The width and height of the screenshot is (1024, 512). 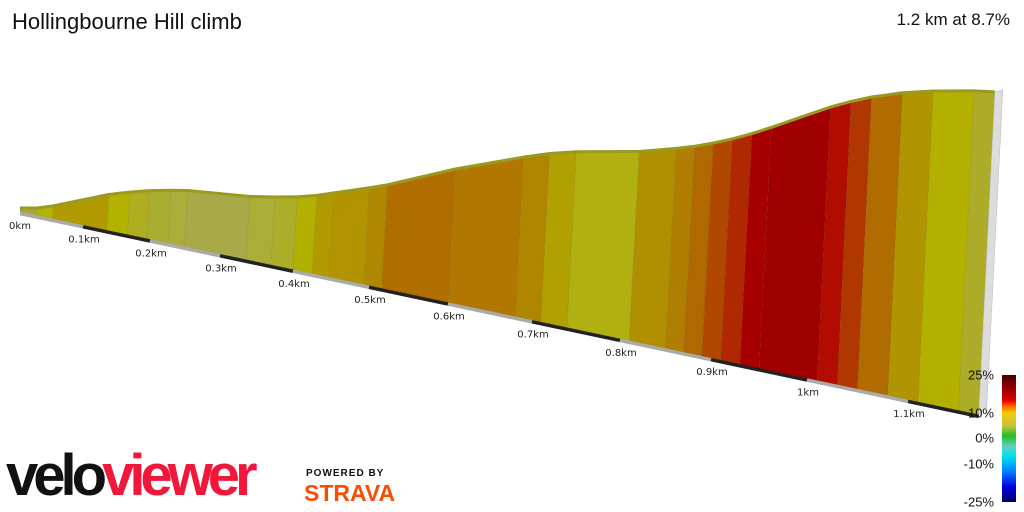 What do you see at coordinates (908, 414) in the screenshot?
I see `tick-label: 1.1km` at bounding box center [908, 414].